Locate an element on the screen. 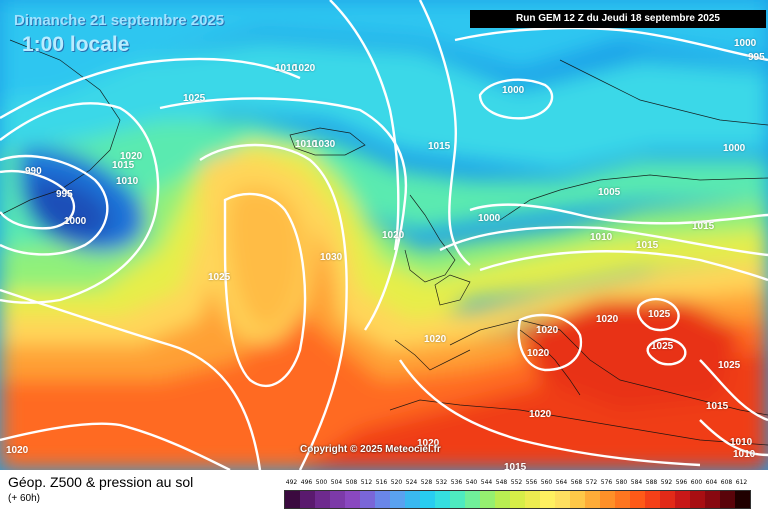  legend-value: 504 is located at coordinates (336, 482).